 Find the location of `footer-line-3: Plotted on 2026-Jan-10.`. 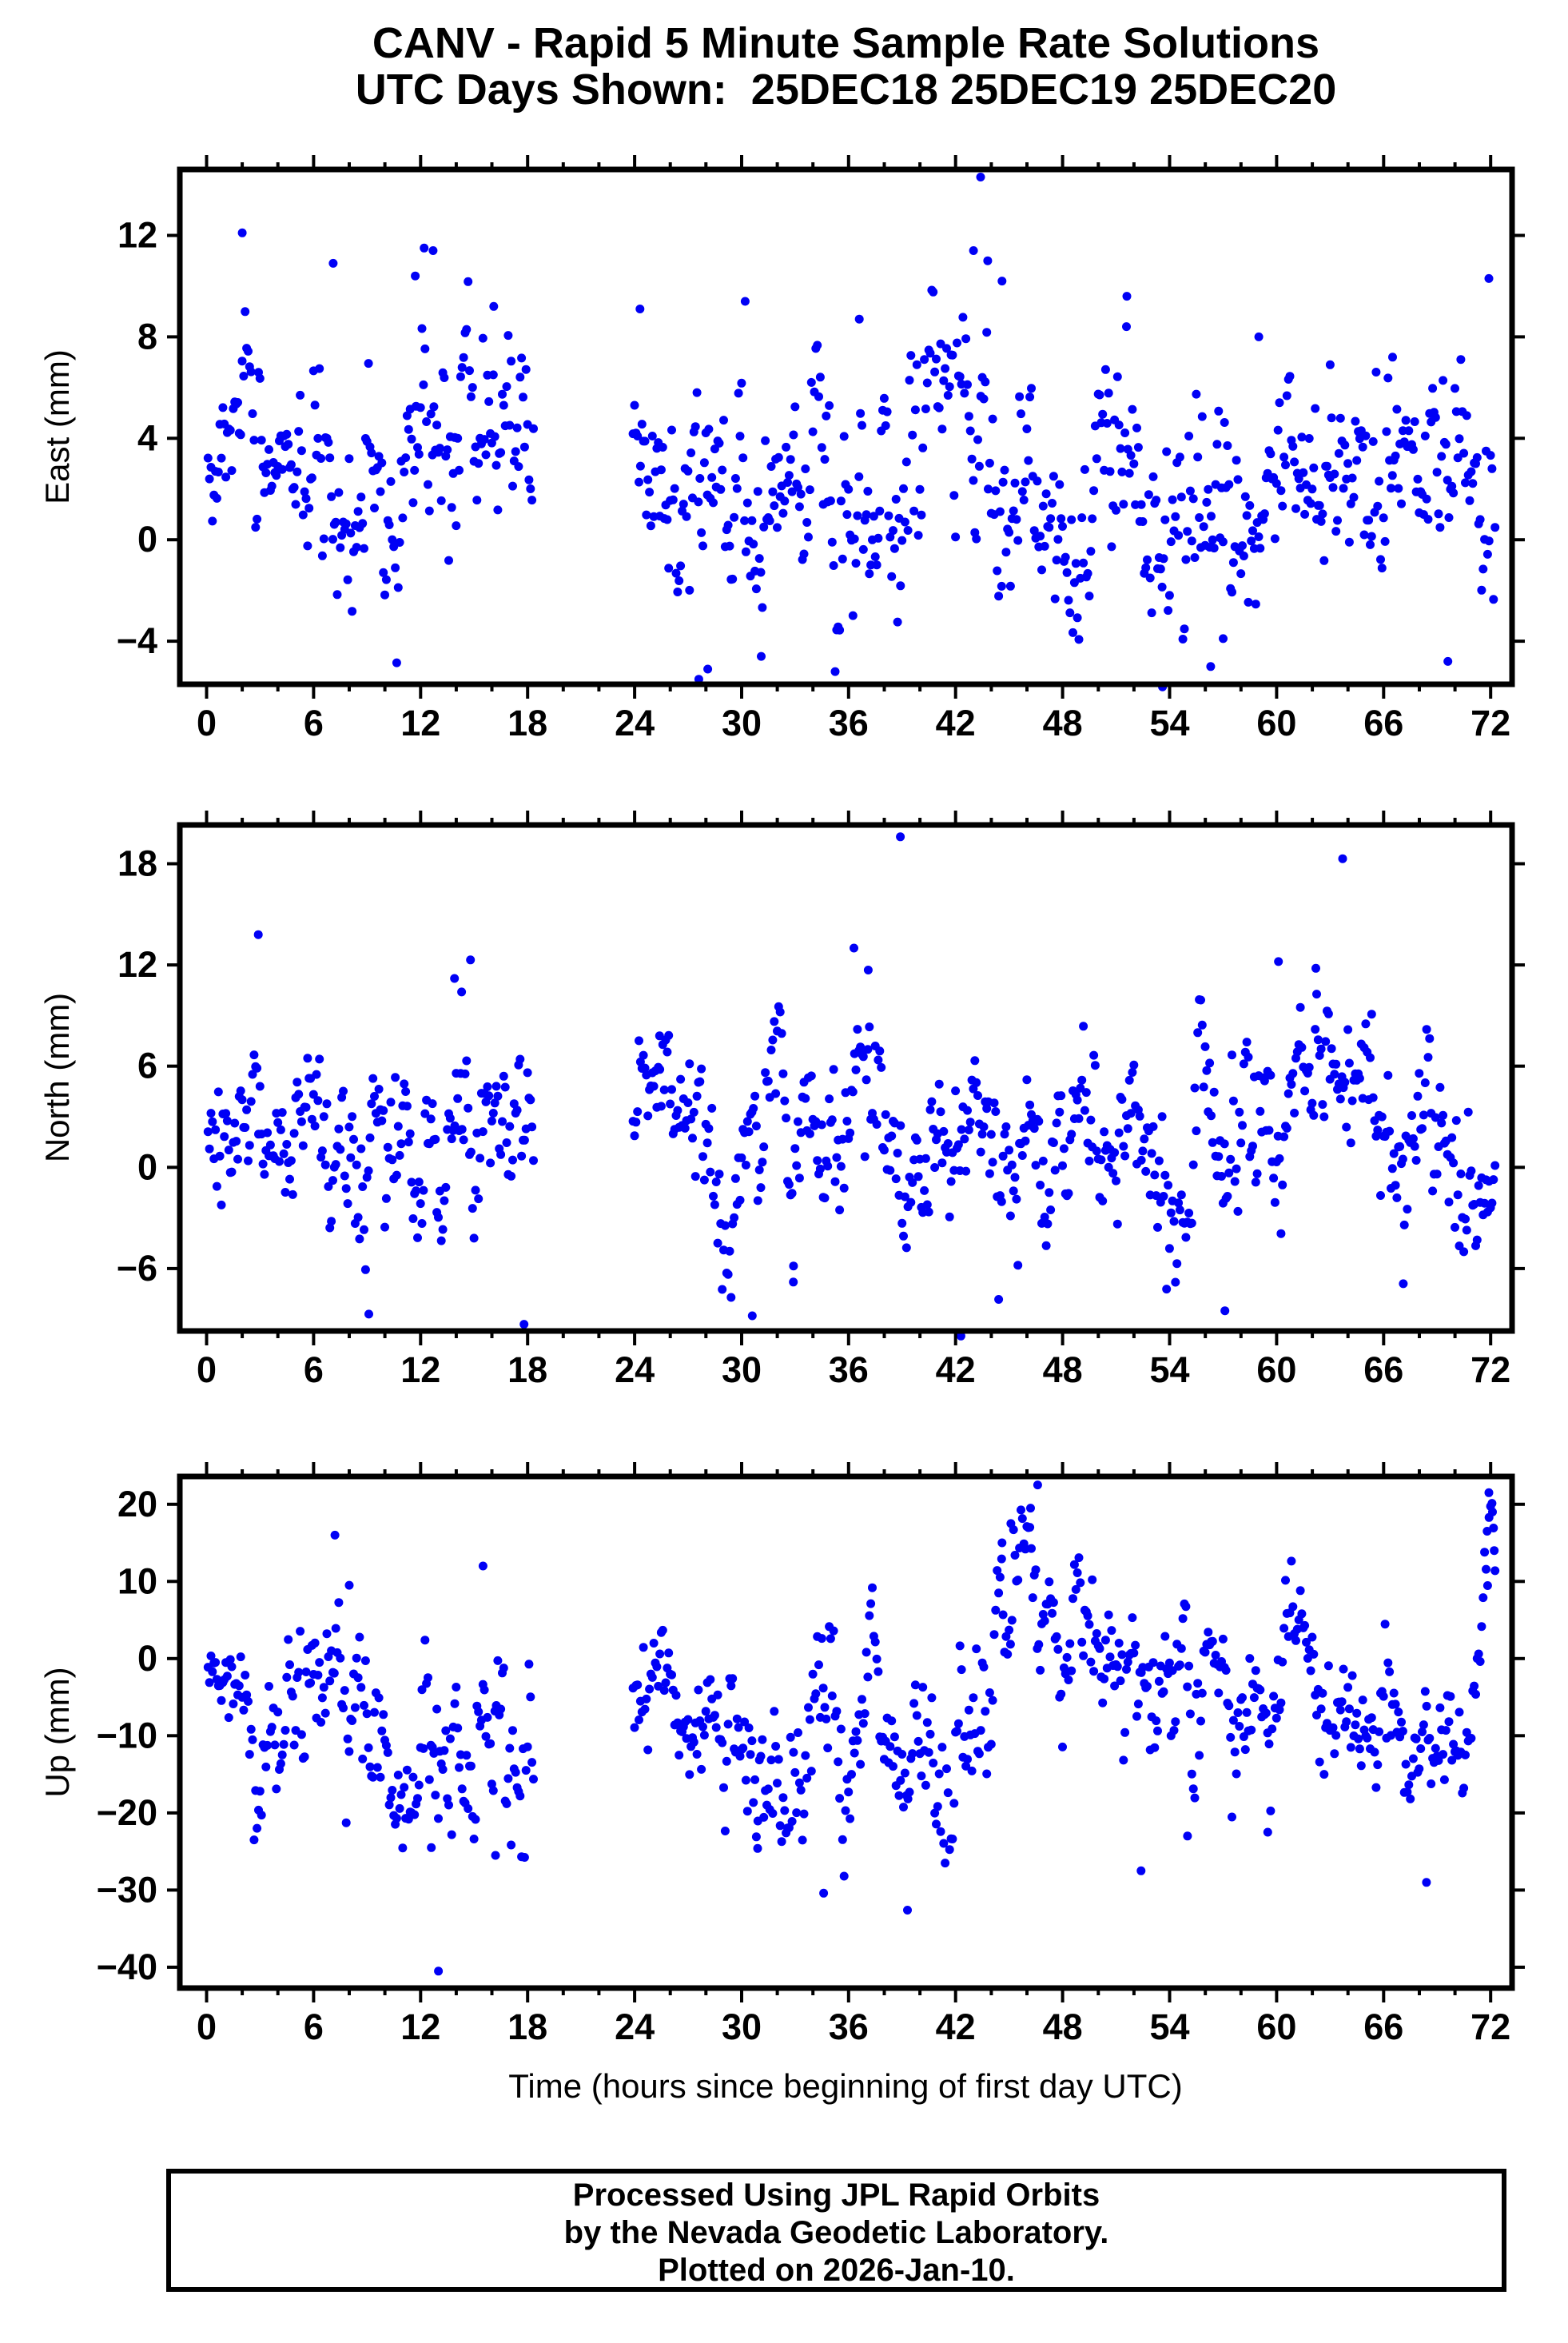

footer-line-3: Plotted on 2026-Jan-10. is located at coordinates (836, 2270).